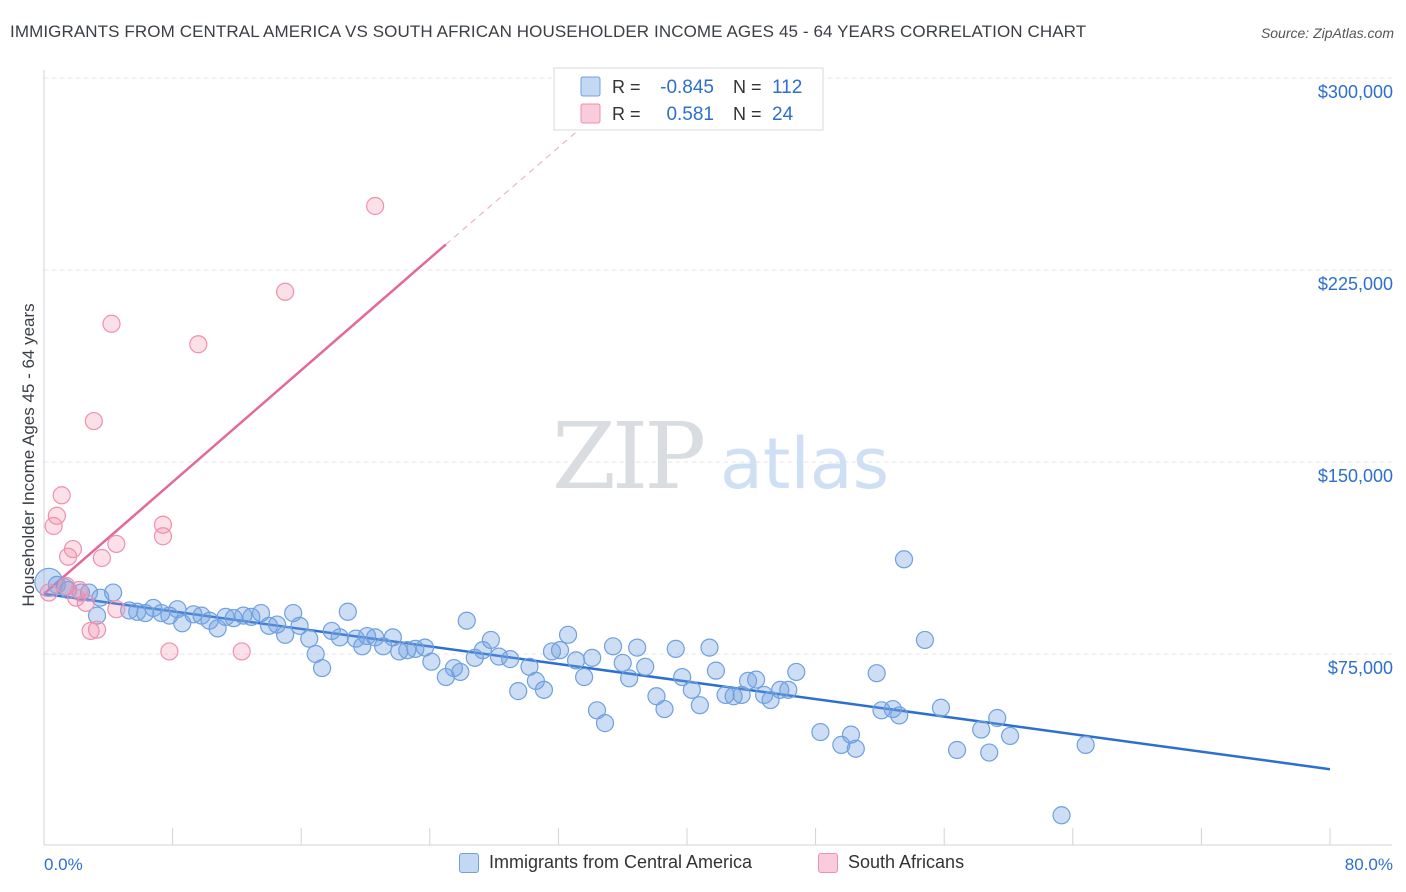  I want to click on trend-line-south-africans, so click(245, 419).